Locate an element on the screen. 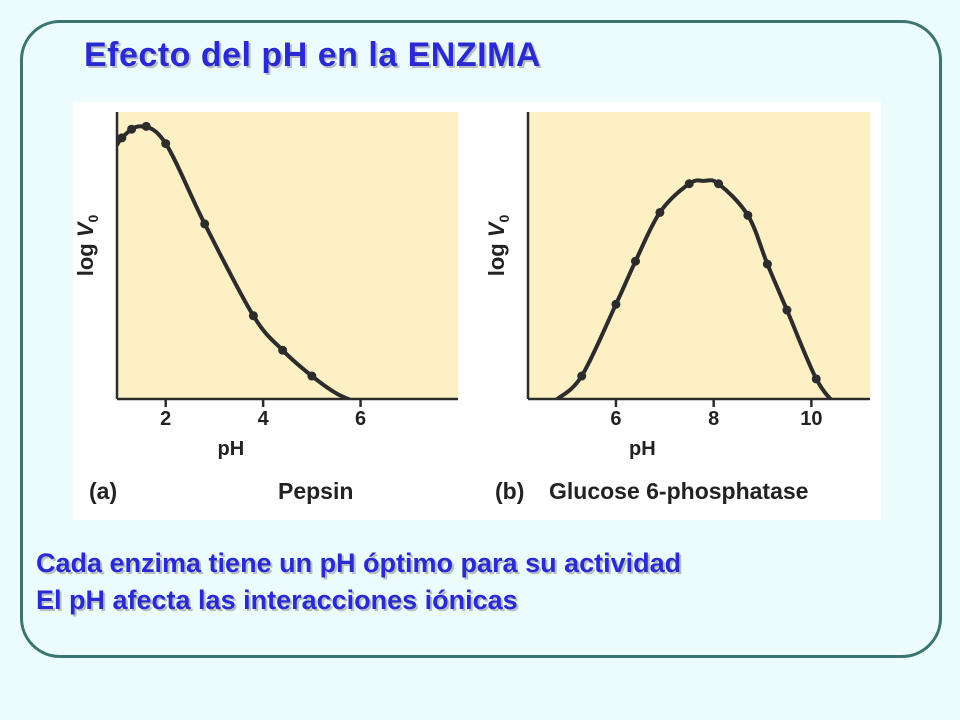 This screenshot has width=960, height=720. x-tick-label: 8 is located at coordinates (713, 419).